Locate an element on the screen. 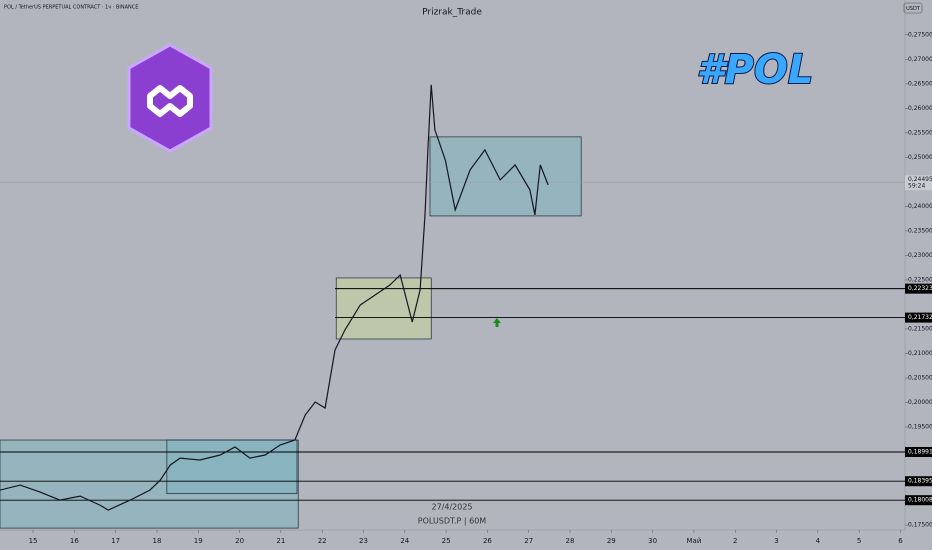 Image resolution: width=932 pixels, height=550 pixels. x-tick-label: 2 is located at coordinates (735, 541).